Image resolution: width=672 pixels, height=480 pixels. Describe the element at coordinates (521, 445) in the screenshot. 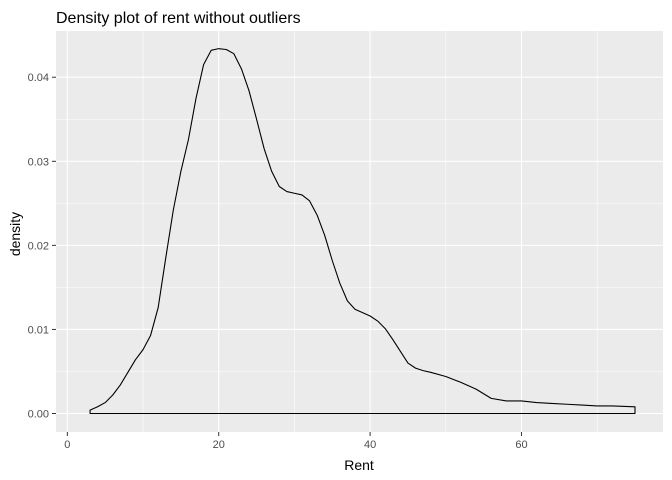

I see `x-tick-label: 60` at that location.